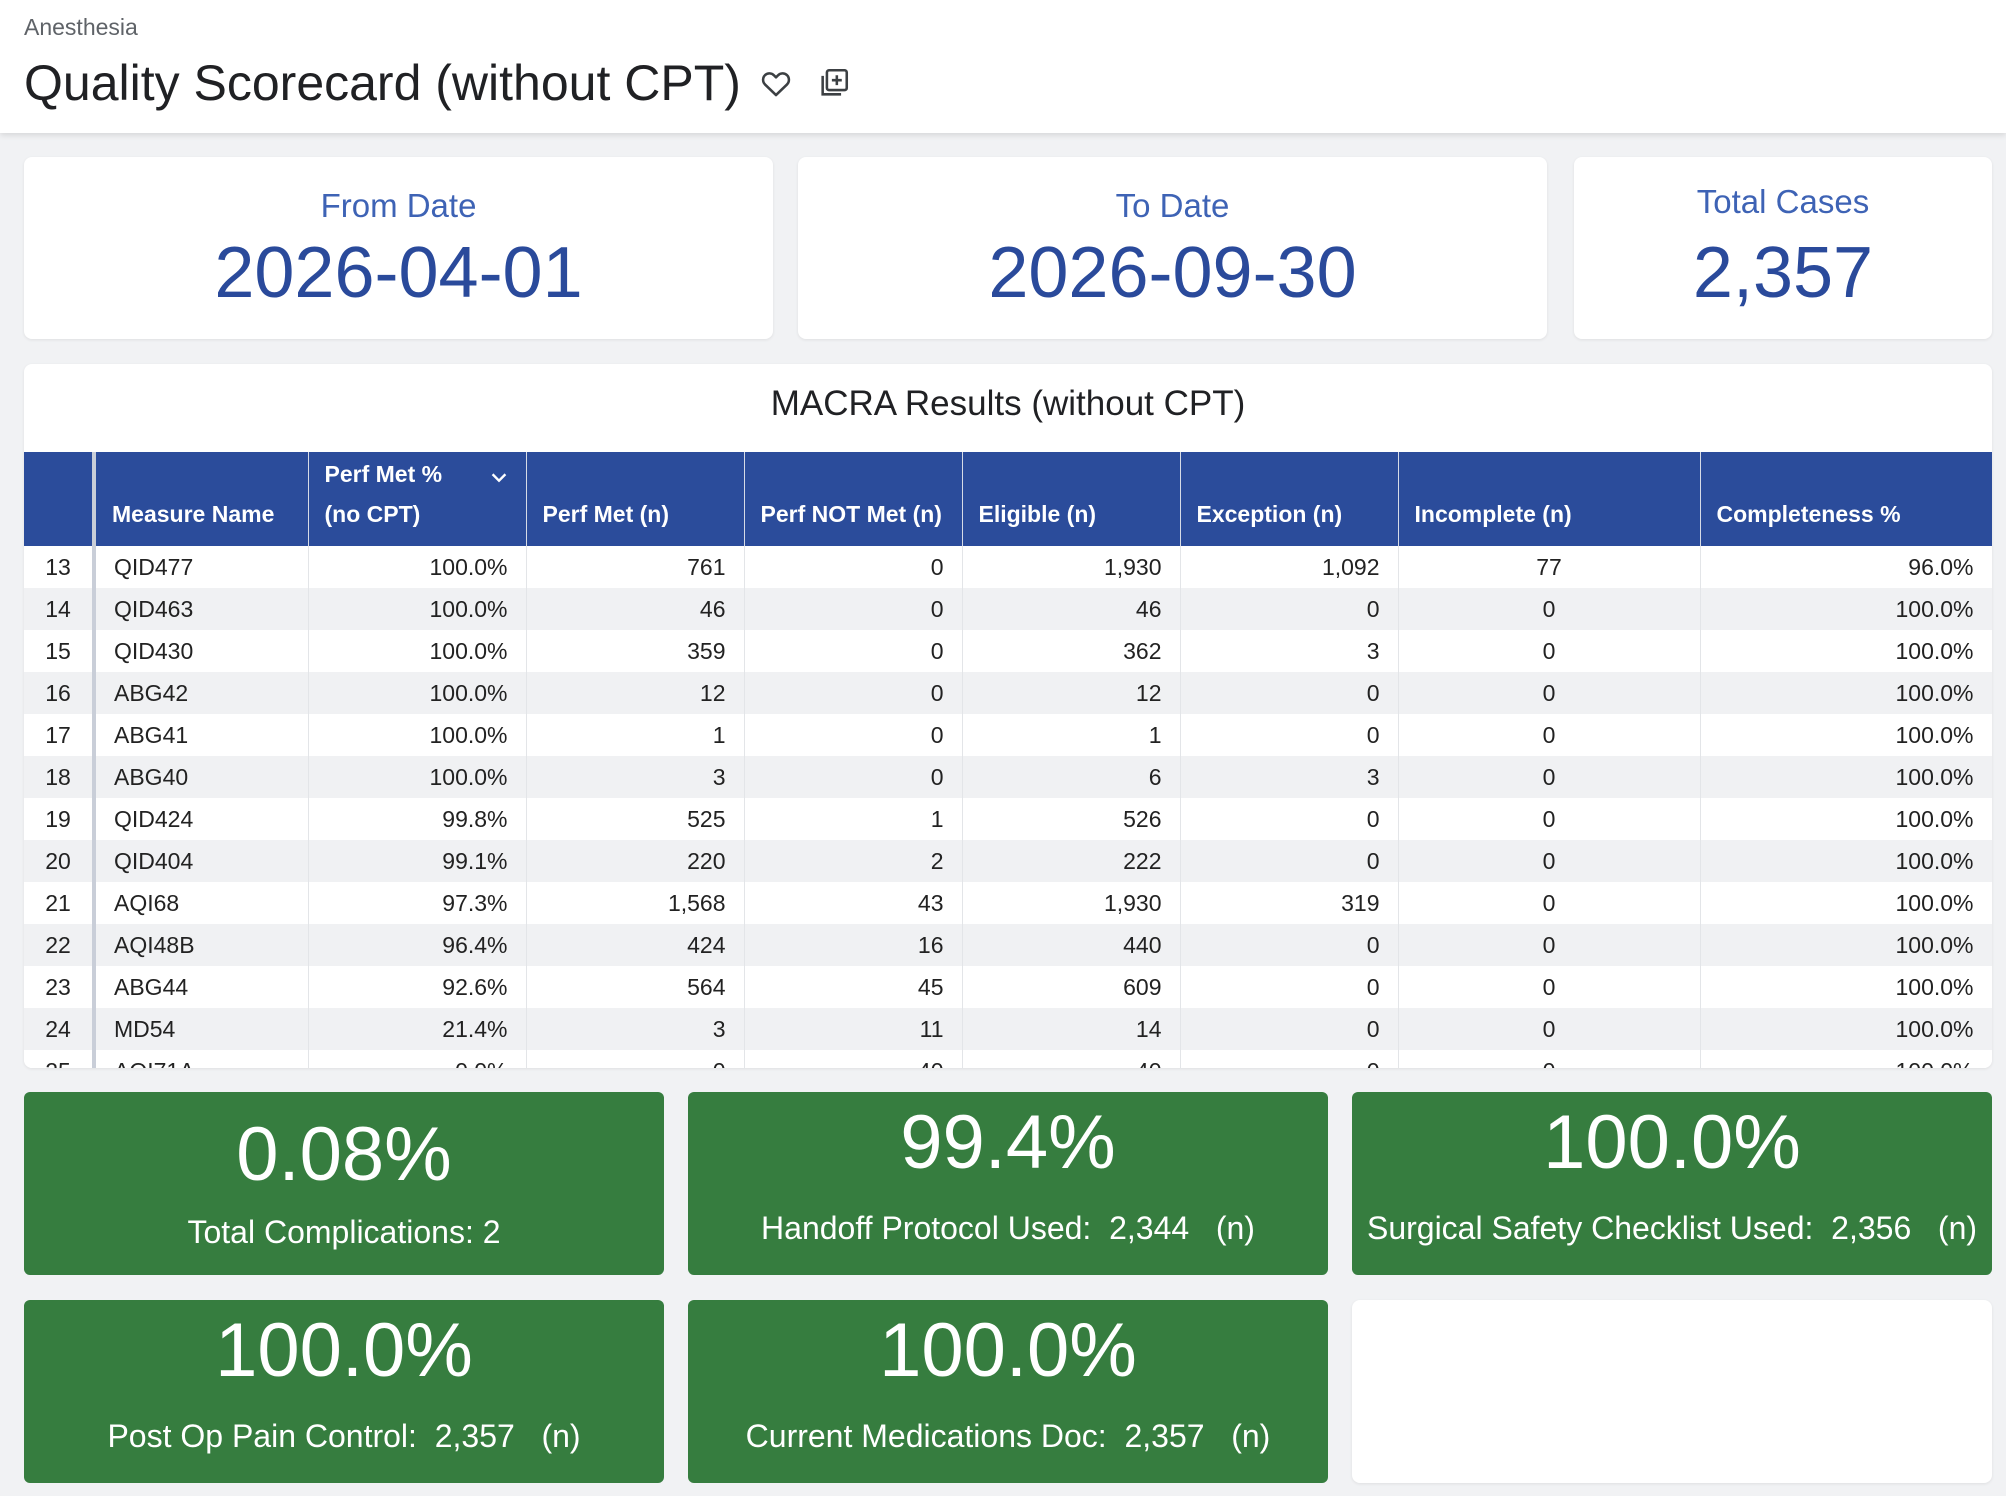 This screenshot has width=2006, height=1496. I want to click on table-cell: 19, so click(60, 819).